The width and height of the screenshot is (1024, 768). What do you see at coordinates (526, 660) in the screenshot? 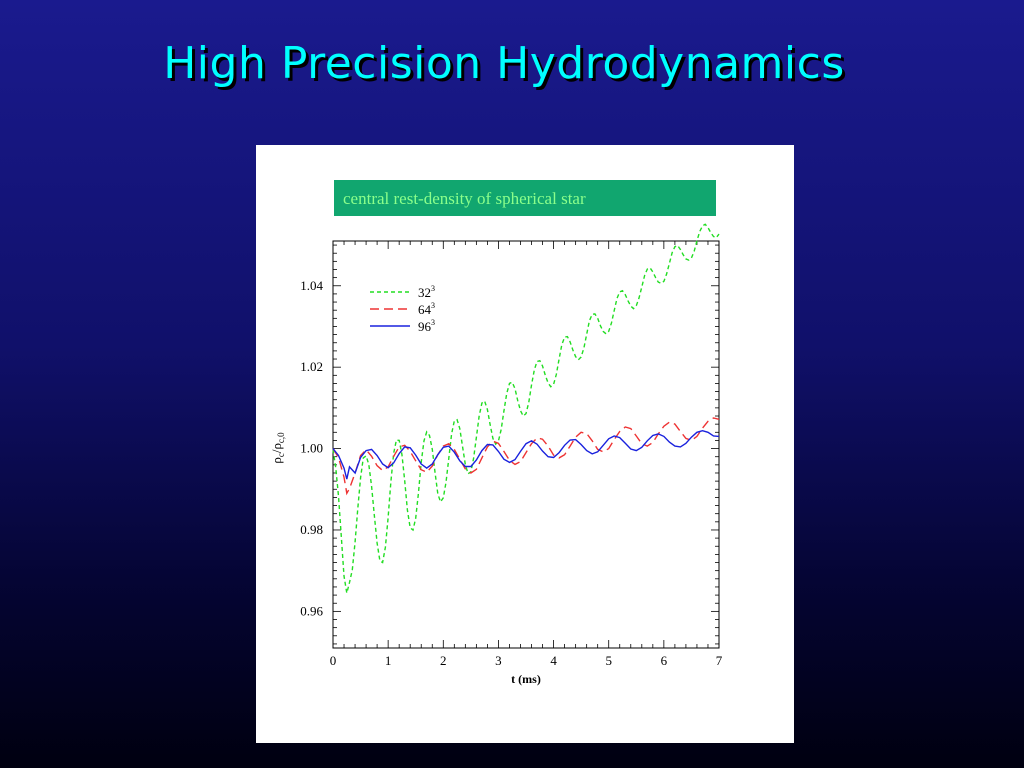
I see `x-tick-labels: 0 1 2 3 4 5 6 7` at bounding box center [526, 660].